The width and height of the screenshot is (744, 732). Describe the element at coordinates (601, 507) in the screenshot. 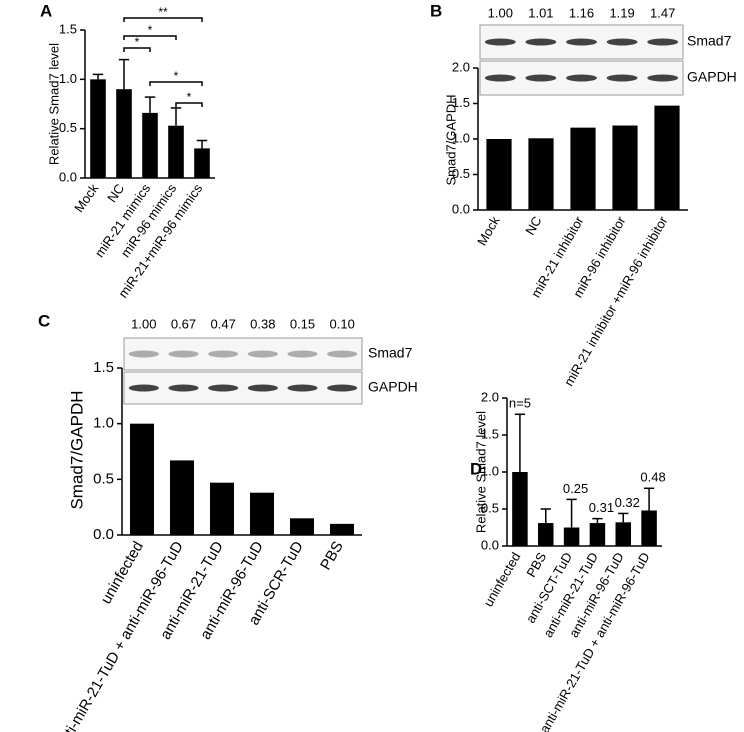

I see `value-label: 0.31` at that location.